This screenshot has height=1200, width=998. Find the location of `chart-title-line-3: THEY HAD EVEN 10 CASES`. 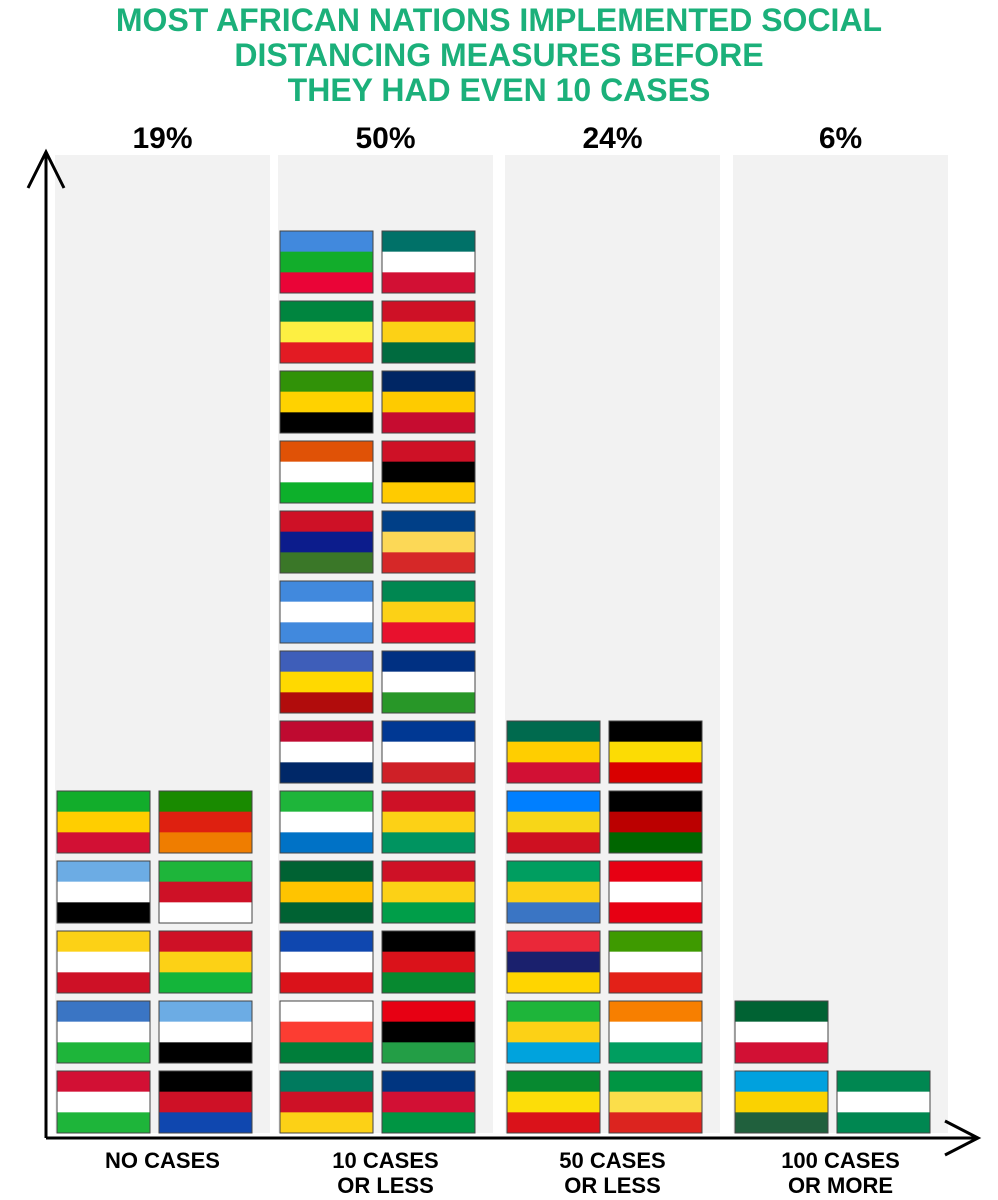

chart-title-line-3: THEY HAD EVEN 10 CASES is located at coordinates (499, 90).